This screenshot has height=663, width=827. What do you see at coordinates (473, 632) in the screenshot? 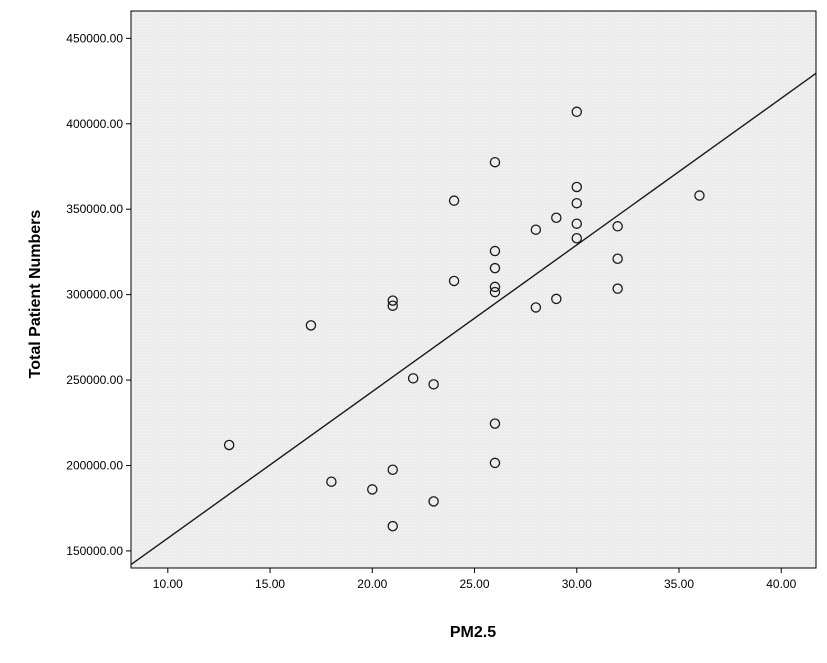
I see `x-axis-title: PM2.5` at bounding box center [473, 632].